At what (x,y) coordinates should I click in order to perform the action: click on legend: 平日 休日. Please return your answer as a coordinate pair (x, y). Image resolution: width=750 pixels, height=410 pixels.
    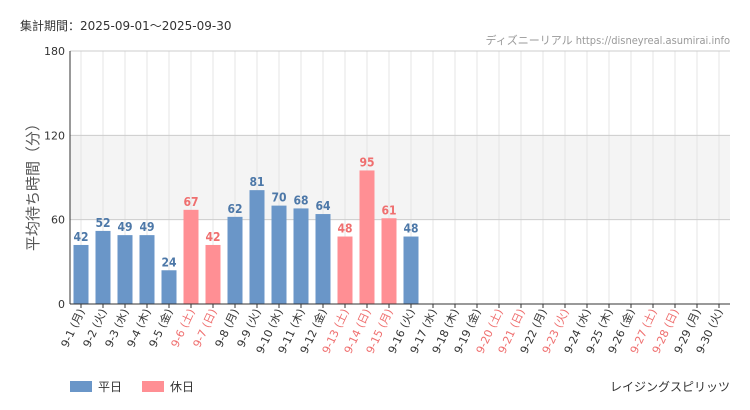
    Looking at the image, I should click on (142, 386).